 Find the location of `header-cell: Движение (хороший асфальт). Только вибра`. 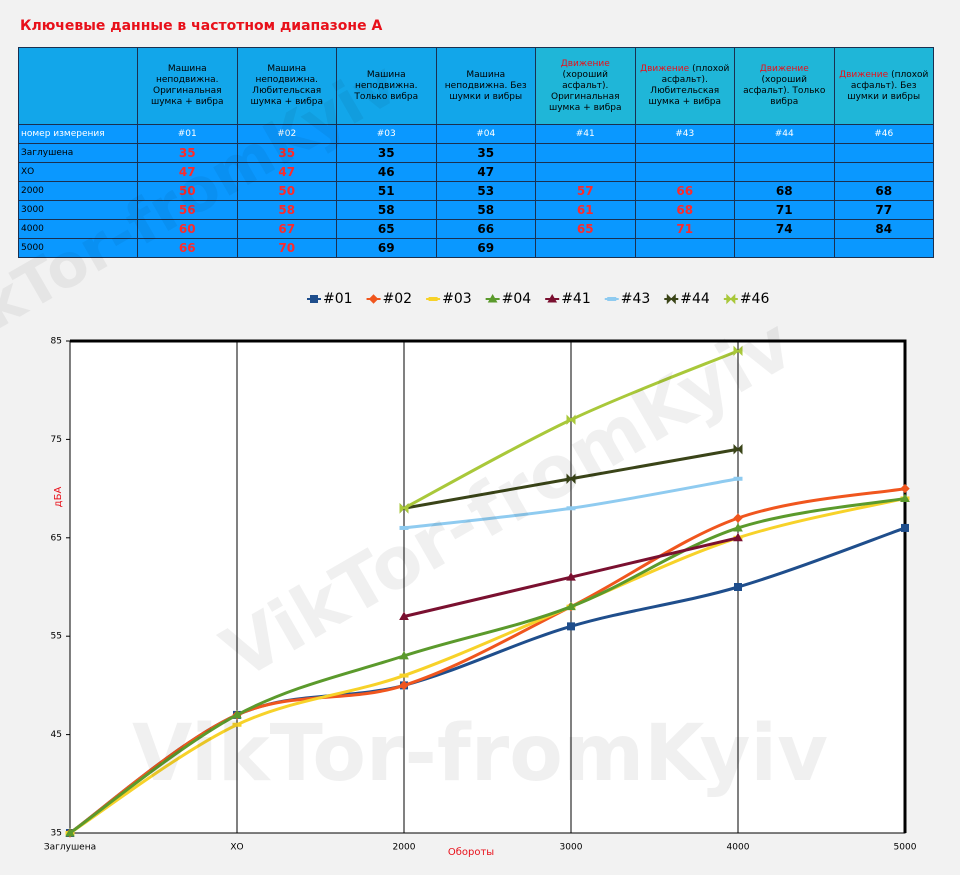

header-cell: Движение (хороший асфальт). Только вибра is located at coordinates (784, 86).